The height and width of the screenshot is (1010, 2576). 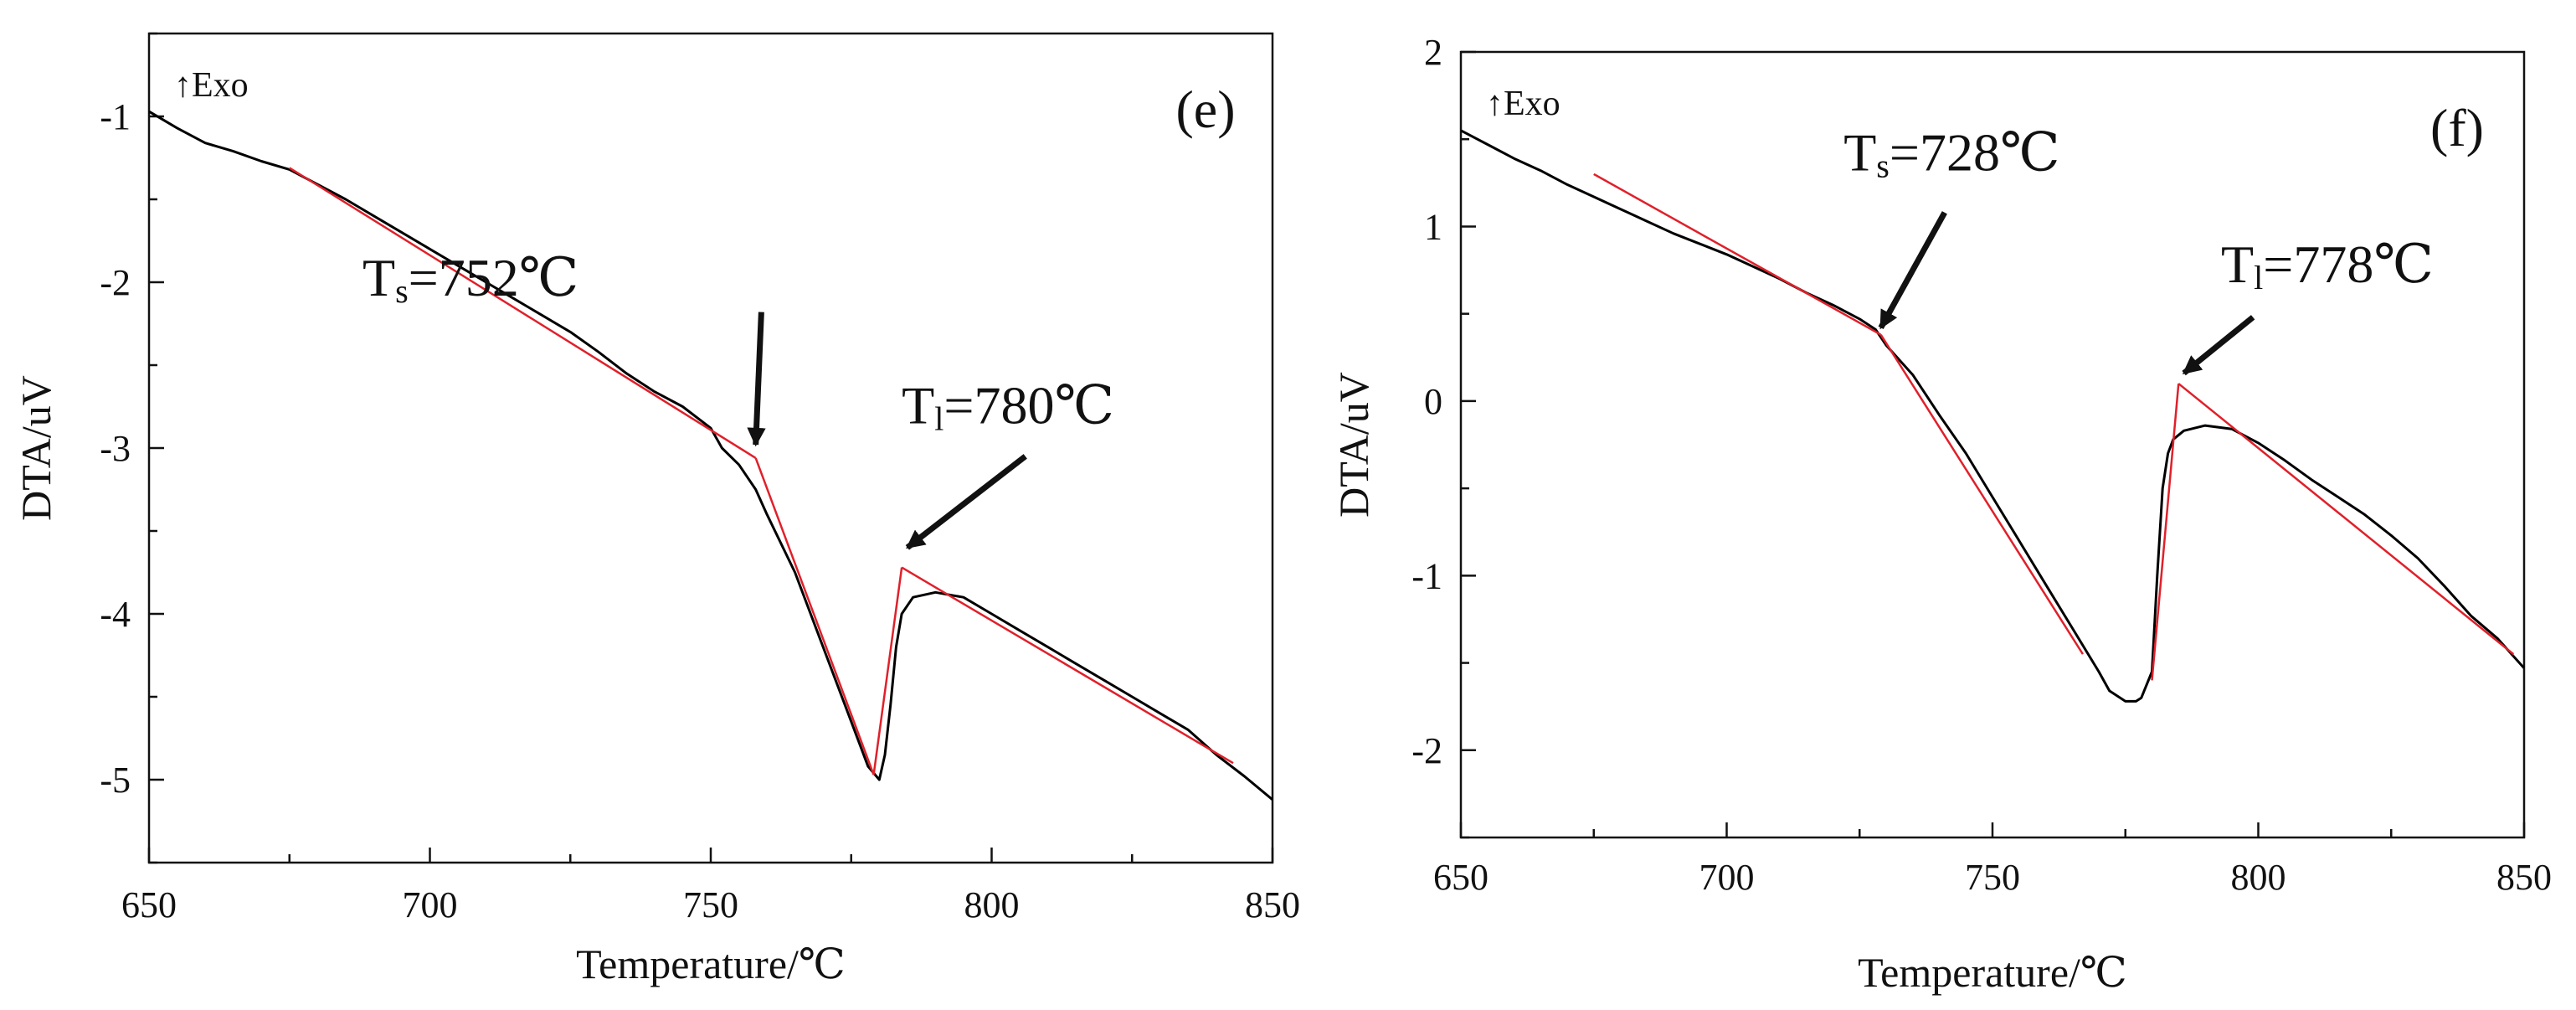 What do you see at coordinates (2349, 264) in the screenshot?
I see `annotation-value: =778℃` at bounding box center [2349, 264].